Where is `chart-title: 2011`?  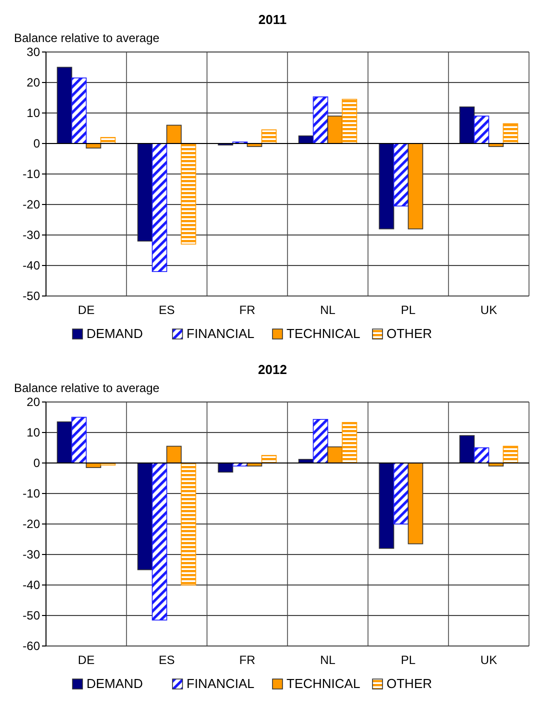
chart-title: 2011 is located at coordinates (272, 19).